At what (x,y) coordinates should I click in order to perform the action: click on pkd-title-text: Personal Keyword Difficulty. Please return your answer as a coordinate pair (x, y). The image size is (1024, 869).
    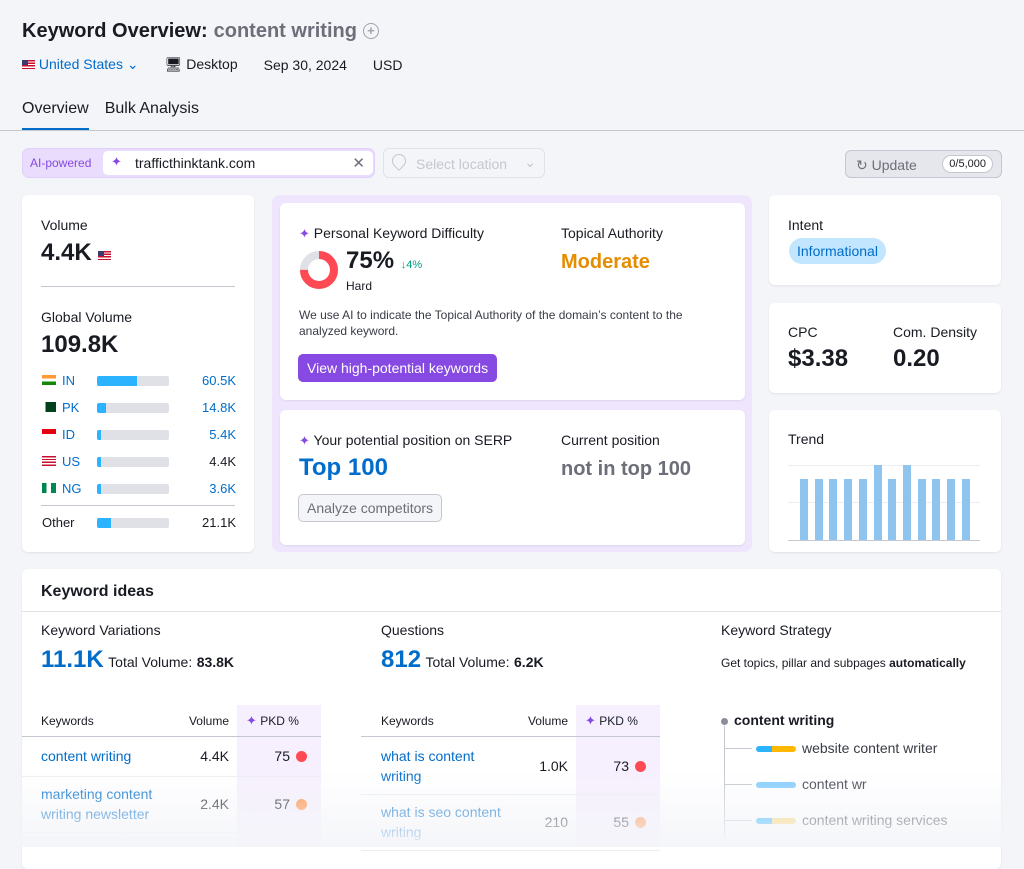
    Looking at the image, I should click on (398, 233).